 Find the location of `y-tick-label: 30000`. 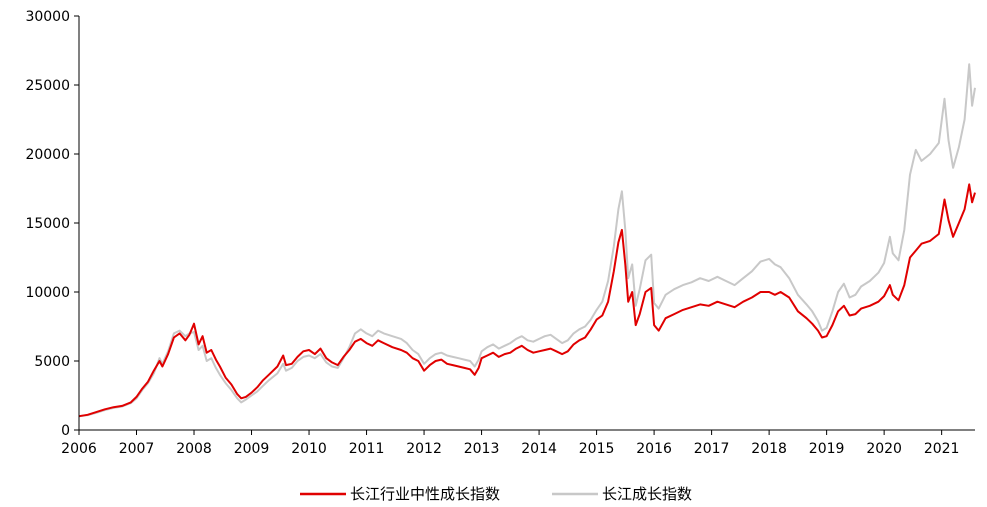

y-tick-label: 30000 is located at coordinates (47, 17).